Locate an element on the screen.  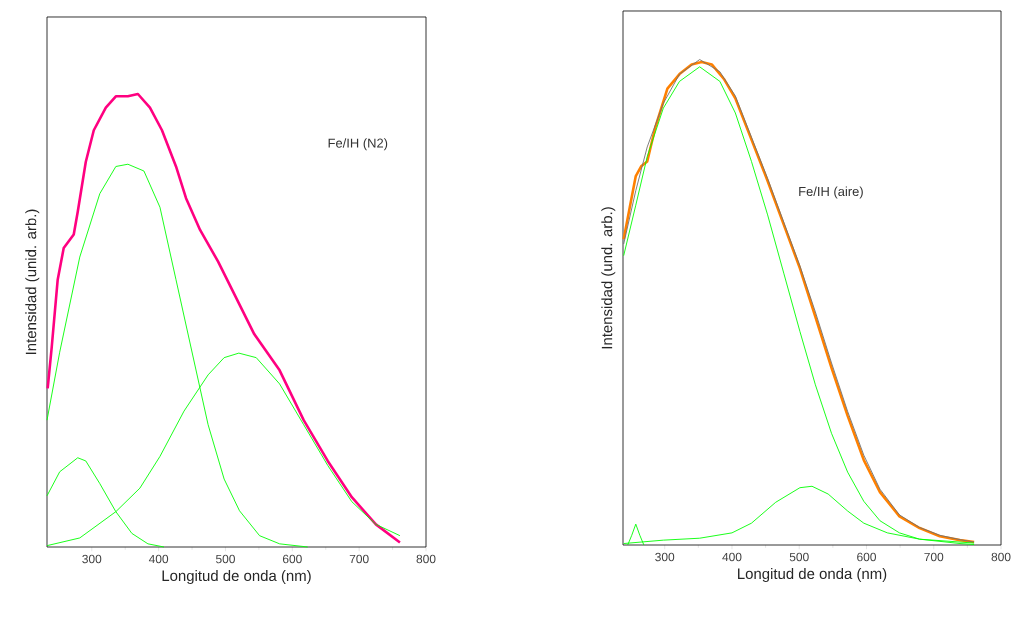
annotation: Fe/IH (aire) is located at coordinates (831, 192).